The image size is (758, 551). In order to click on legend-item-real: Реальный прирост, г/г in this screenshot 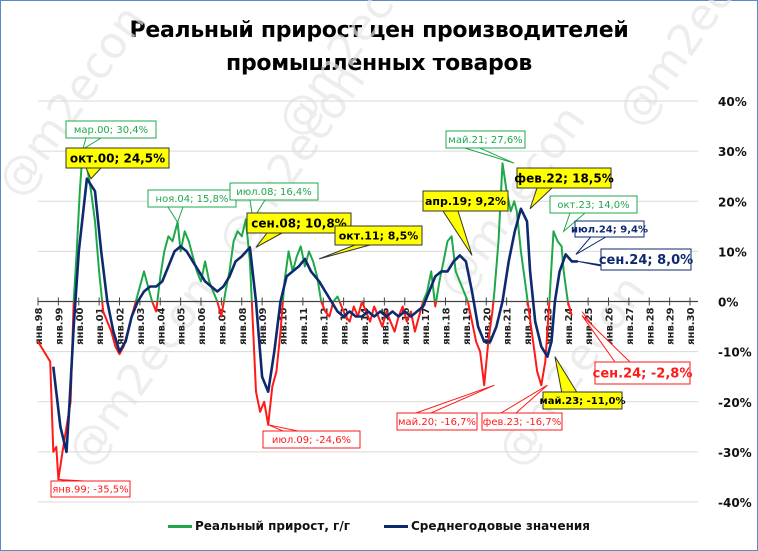, I will do `click(258, 526)`.